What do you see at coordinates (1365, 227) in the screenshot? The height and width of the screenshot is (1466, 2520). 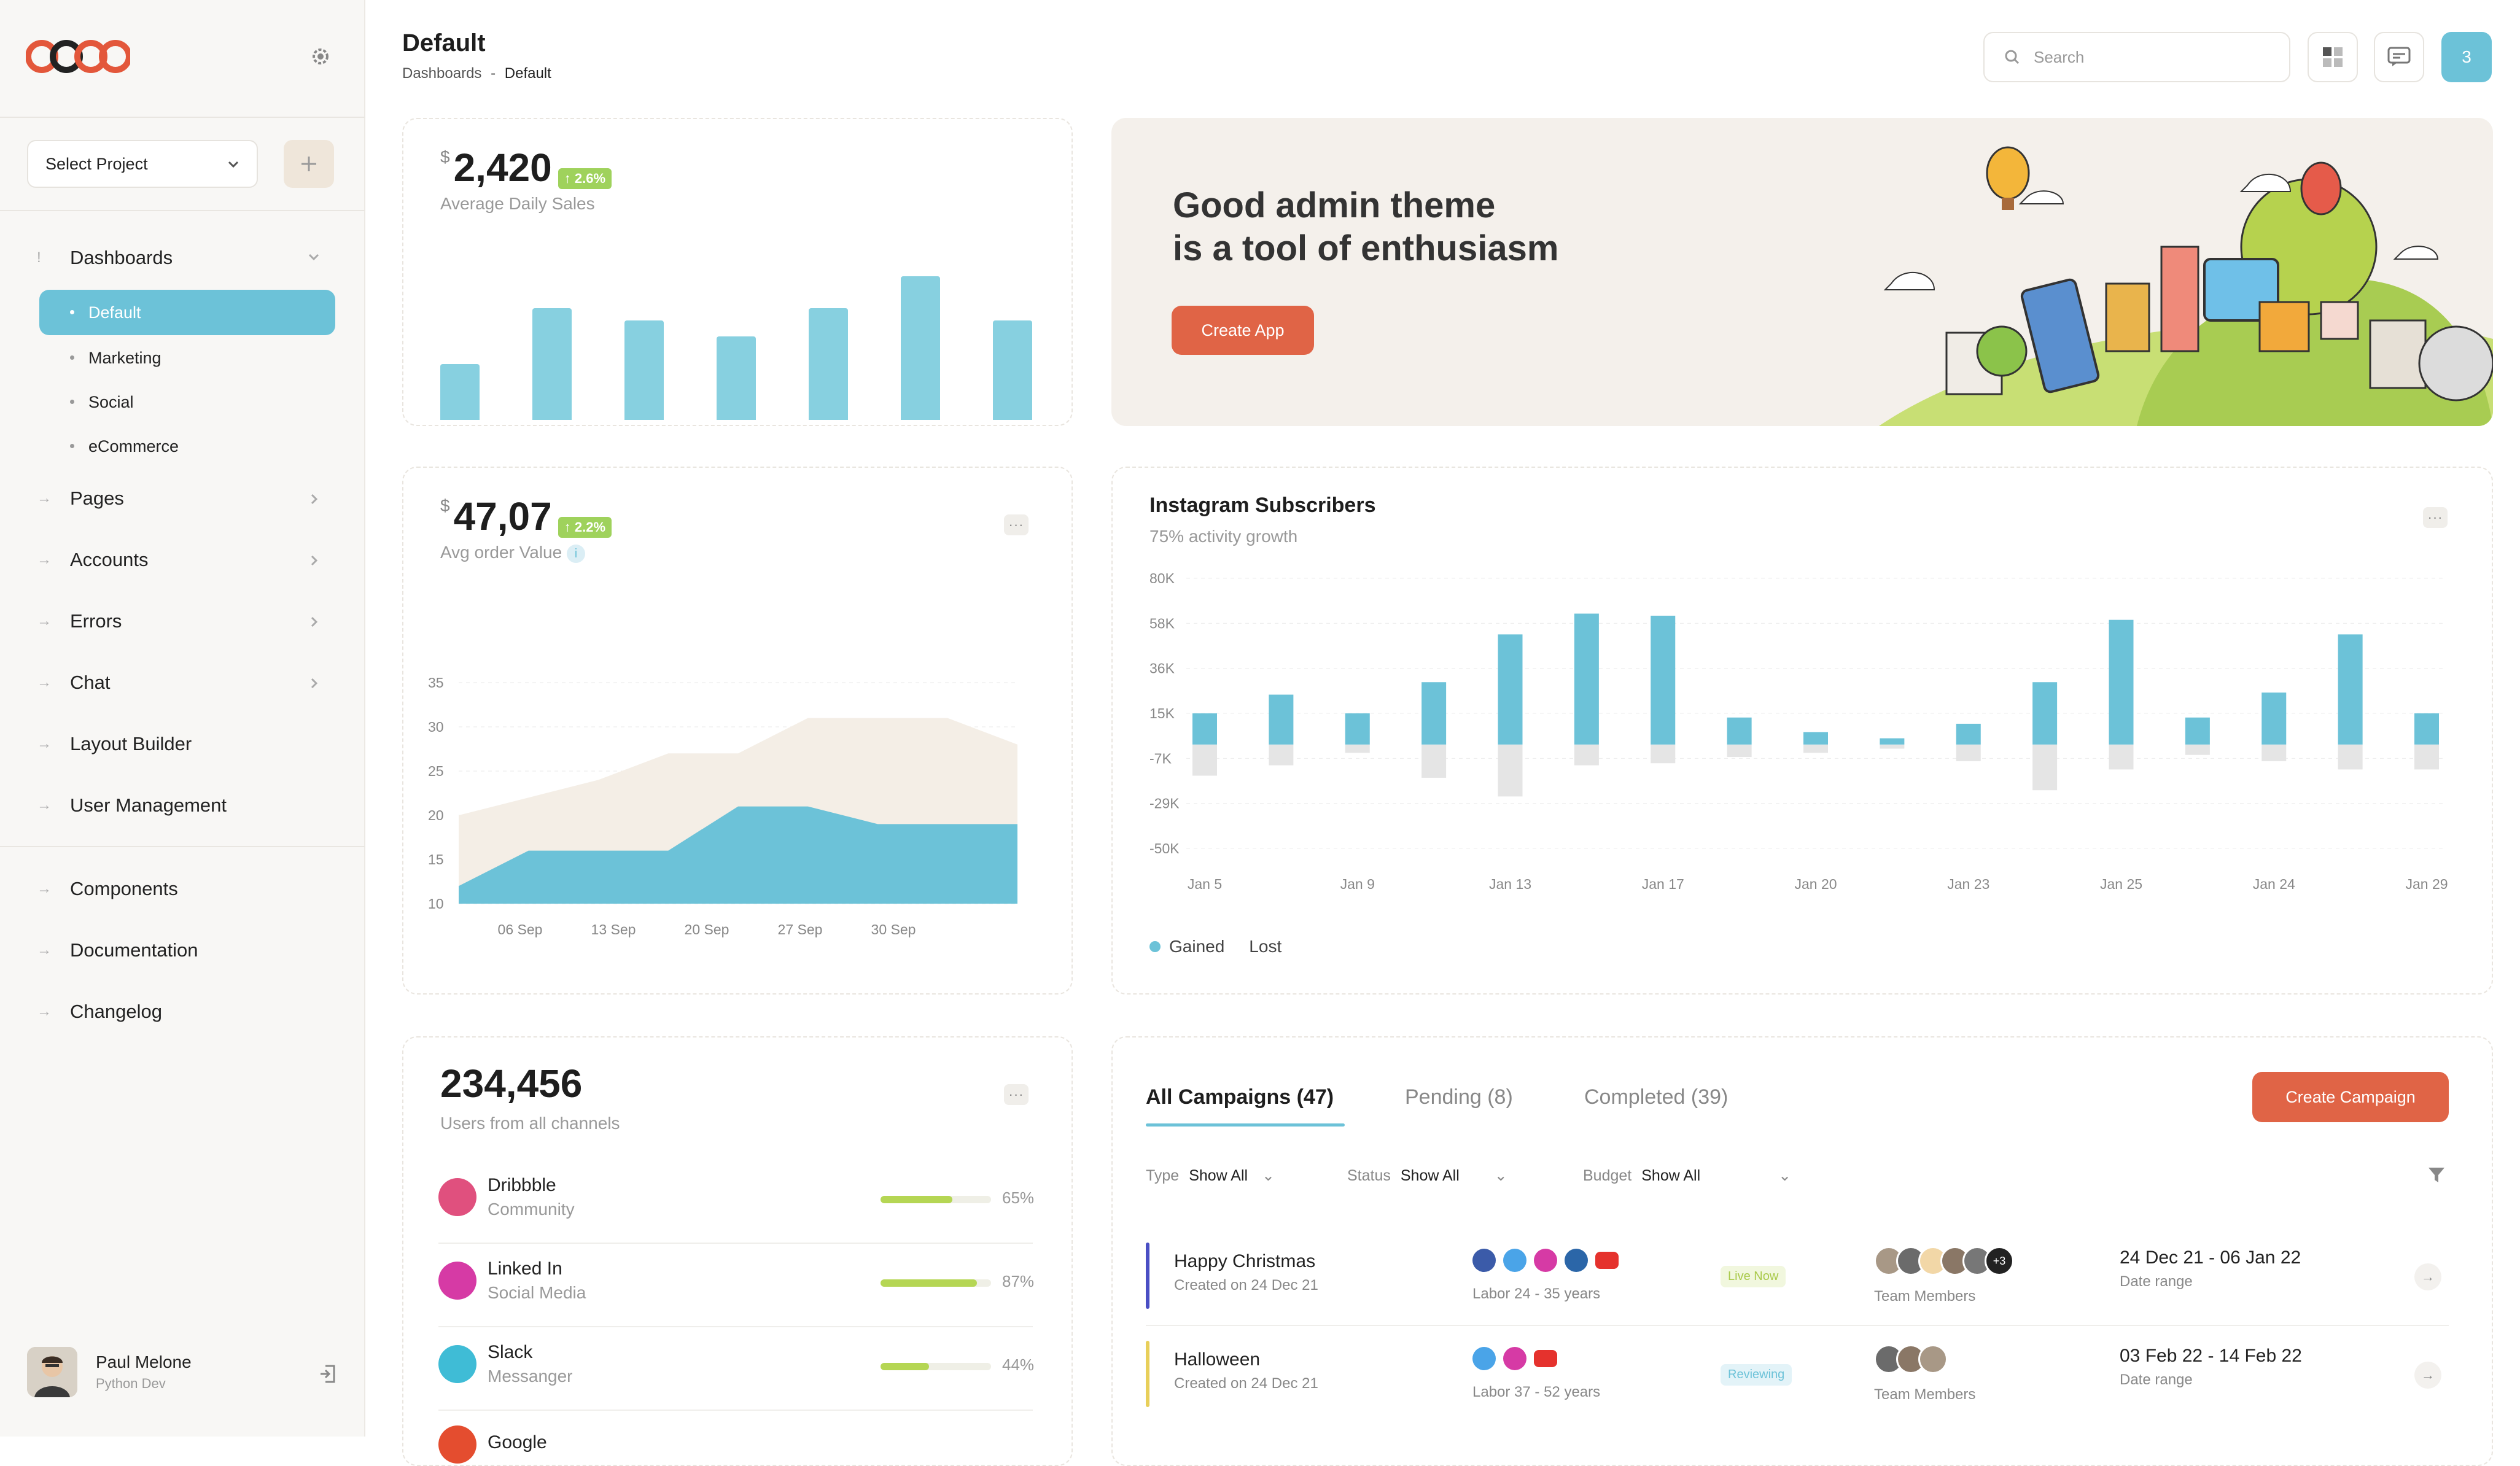 I see `banner-headline: Good admin theme is a tool of enthusiasm` at bounding box center [1365, 227].